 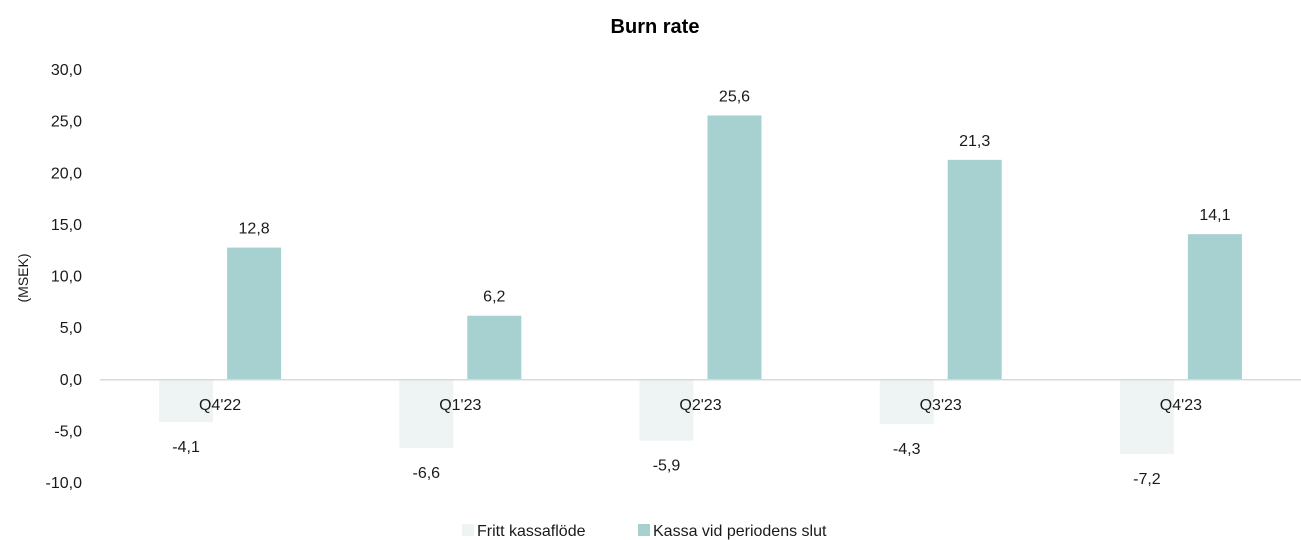 What do you see at coordinates (974, 141) in the screenshot?
I see `data-label: 21,3` at bounding box center [974, 141].